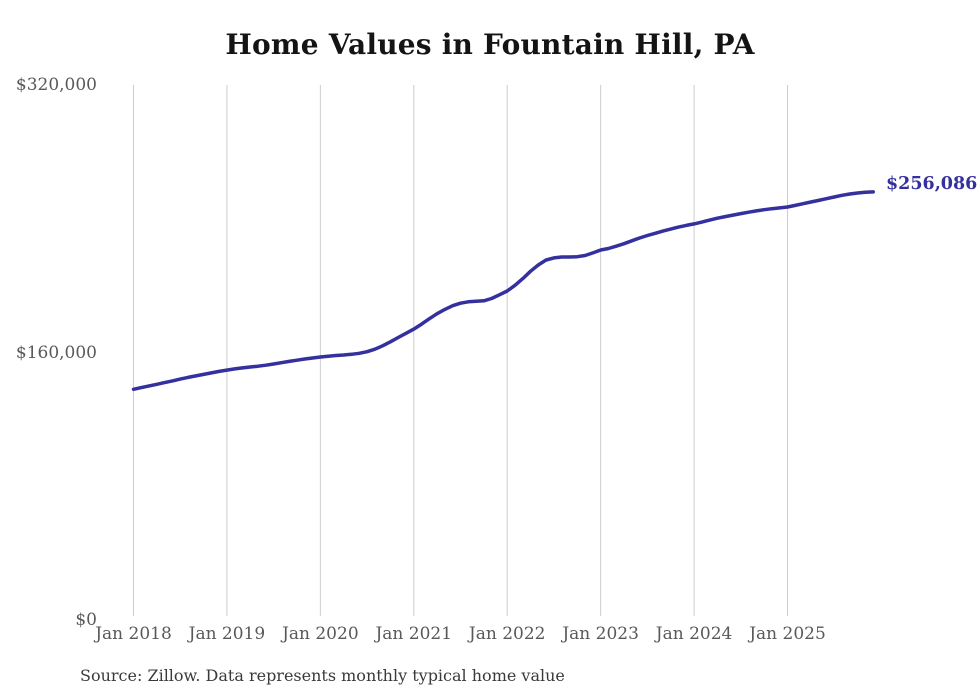 Image resolution: width=980 pixels, height=699 pixels. What do you see at coordinates (56, 352) in the screenshot?
I see `y-axis-tick-label: $160,000` at bounding box center [56, 352].